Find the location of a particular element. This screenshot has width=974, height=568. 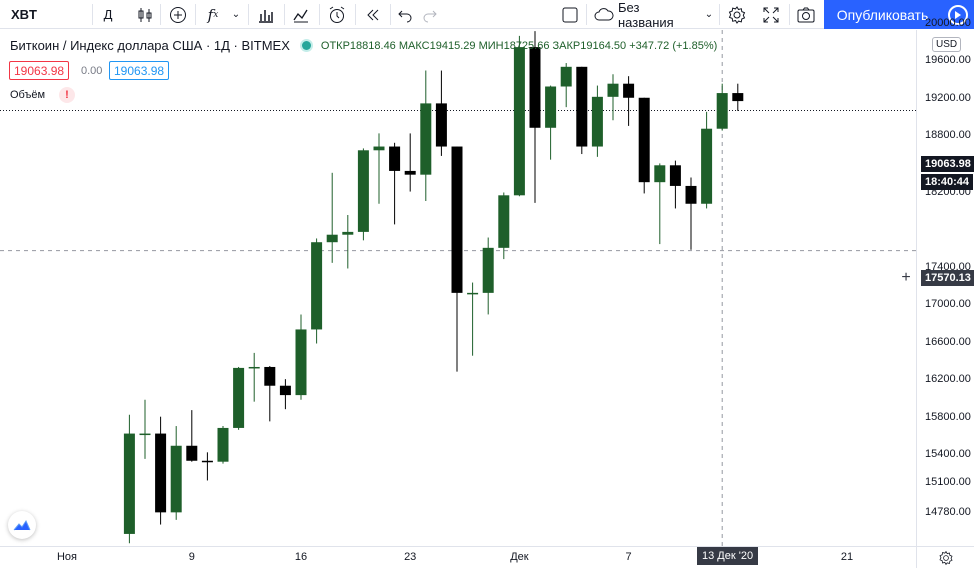

price-tick-label: 15400.00 is located at coordinates (948, 454).